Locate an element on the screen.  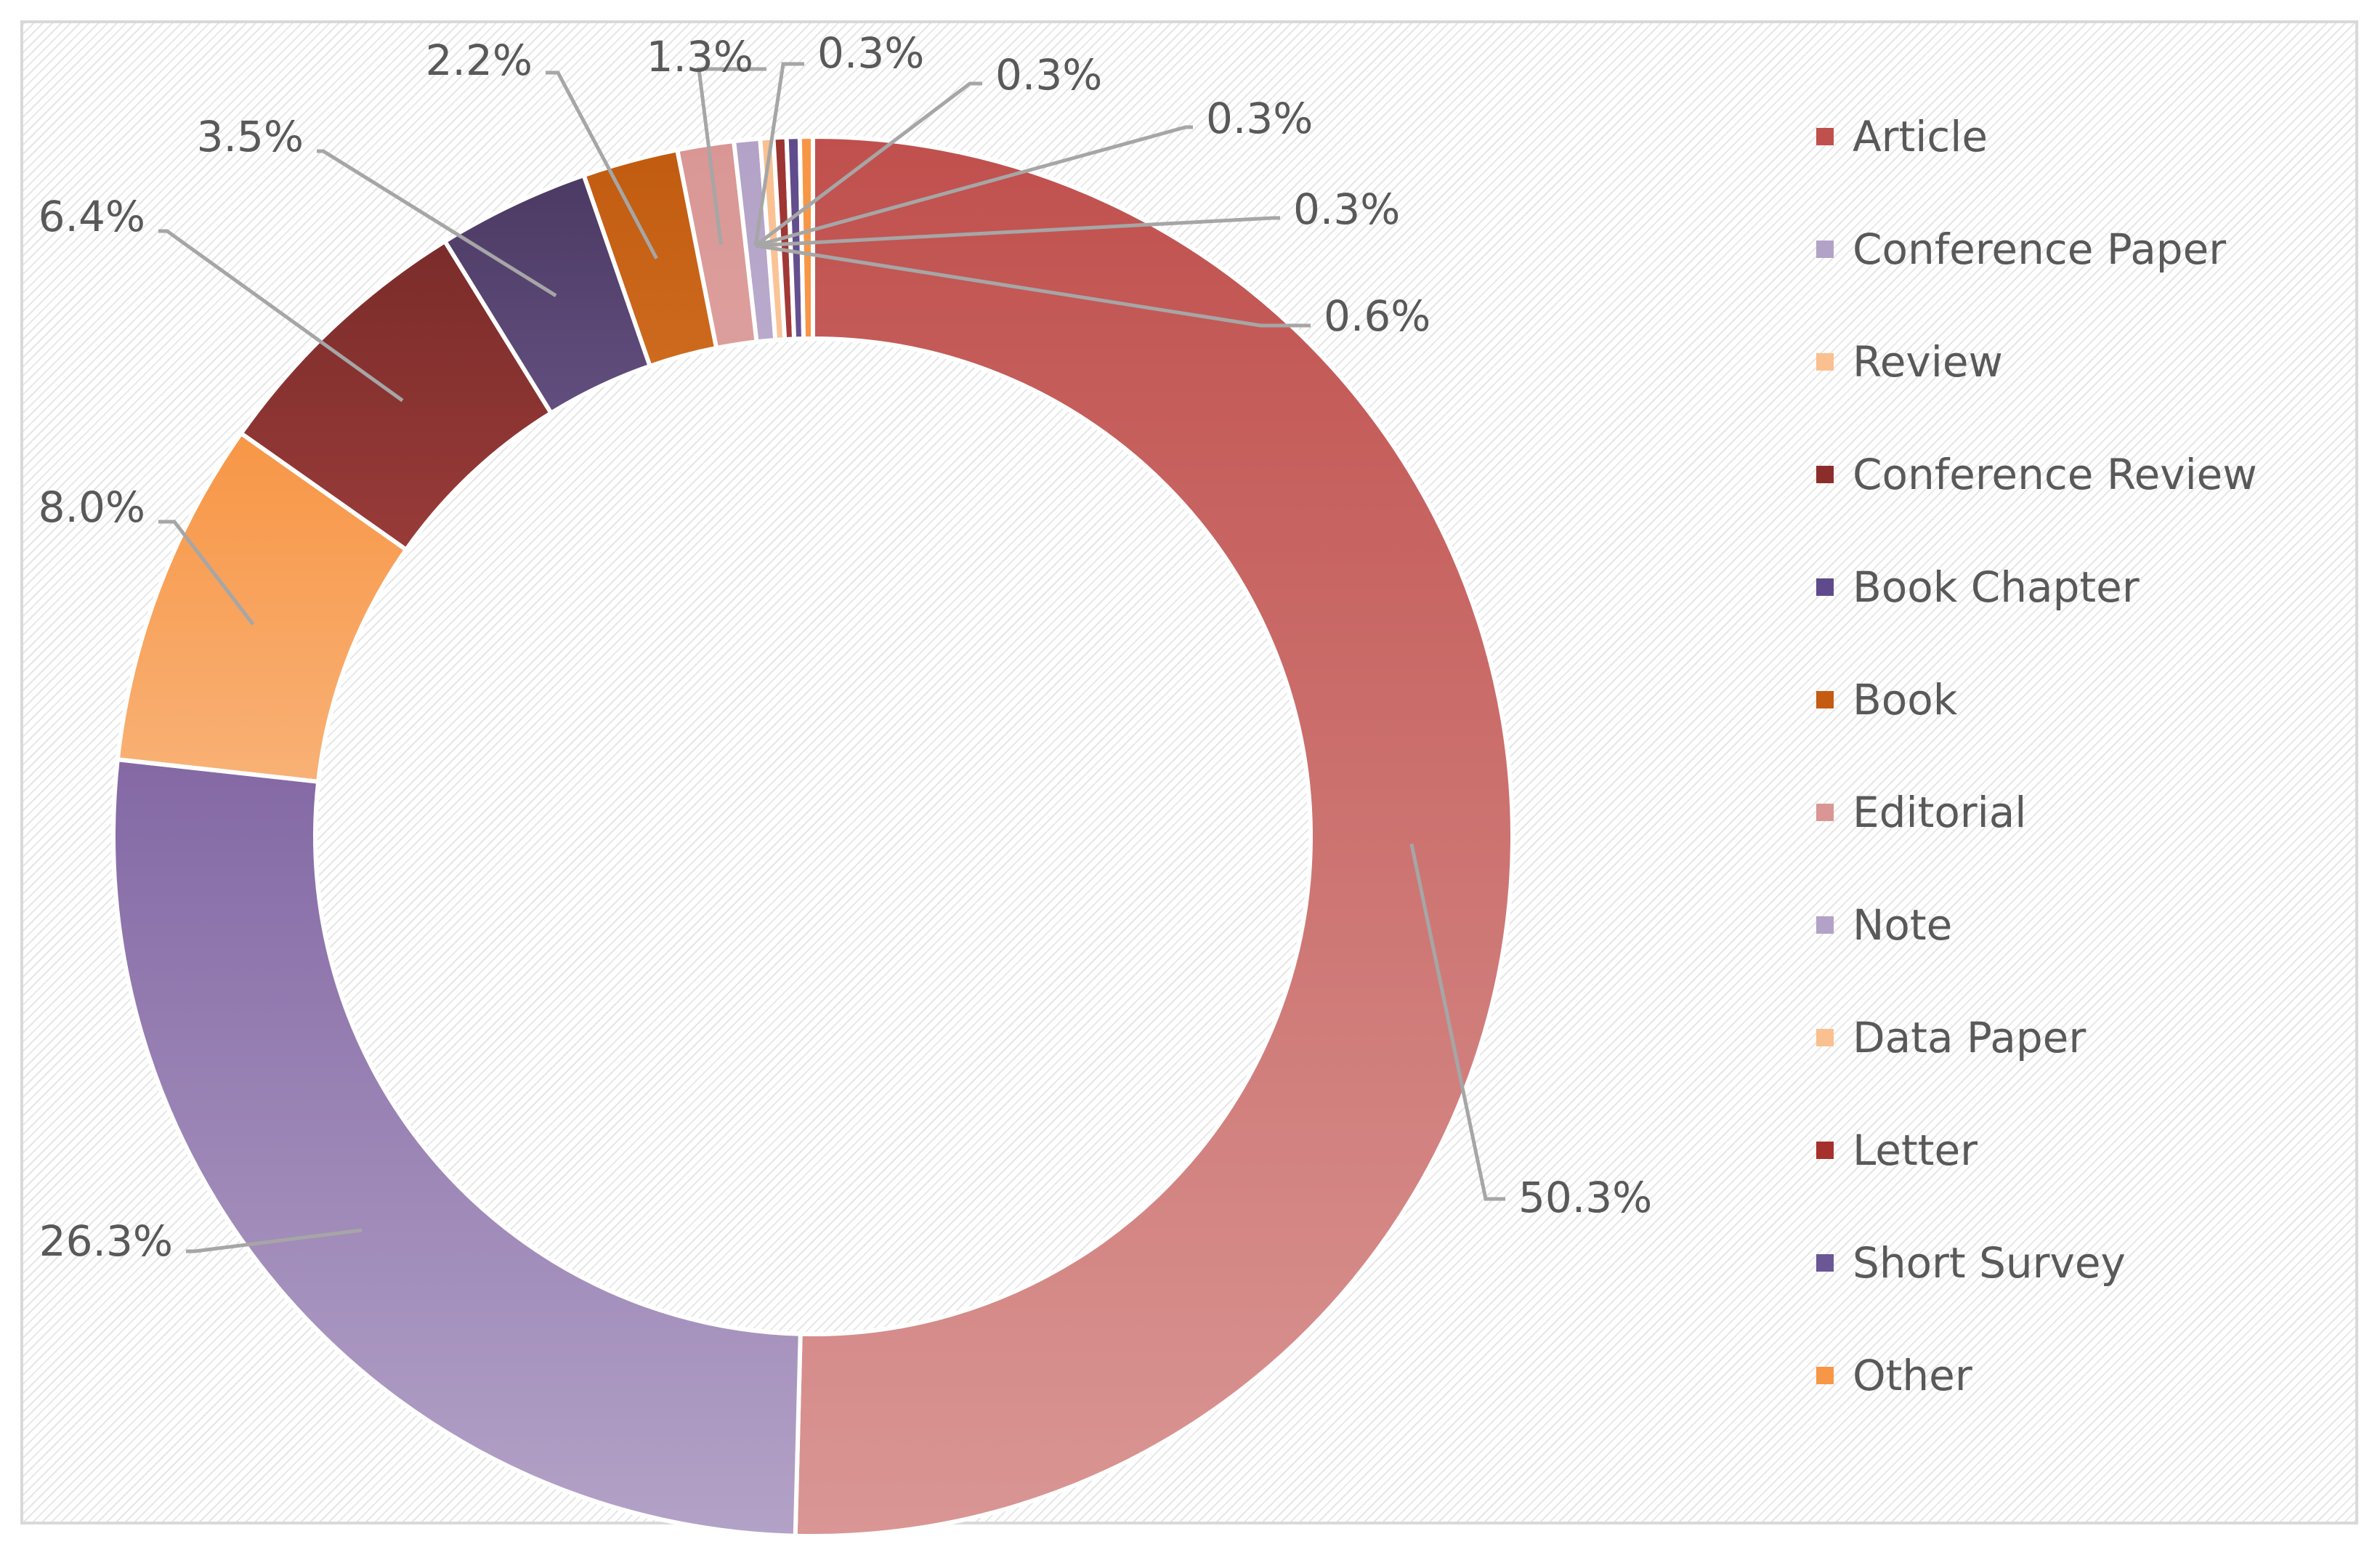
leader-line-conference-paper is located at coordinates (274, 1240).